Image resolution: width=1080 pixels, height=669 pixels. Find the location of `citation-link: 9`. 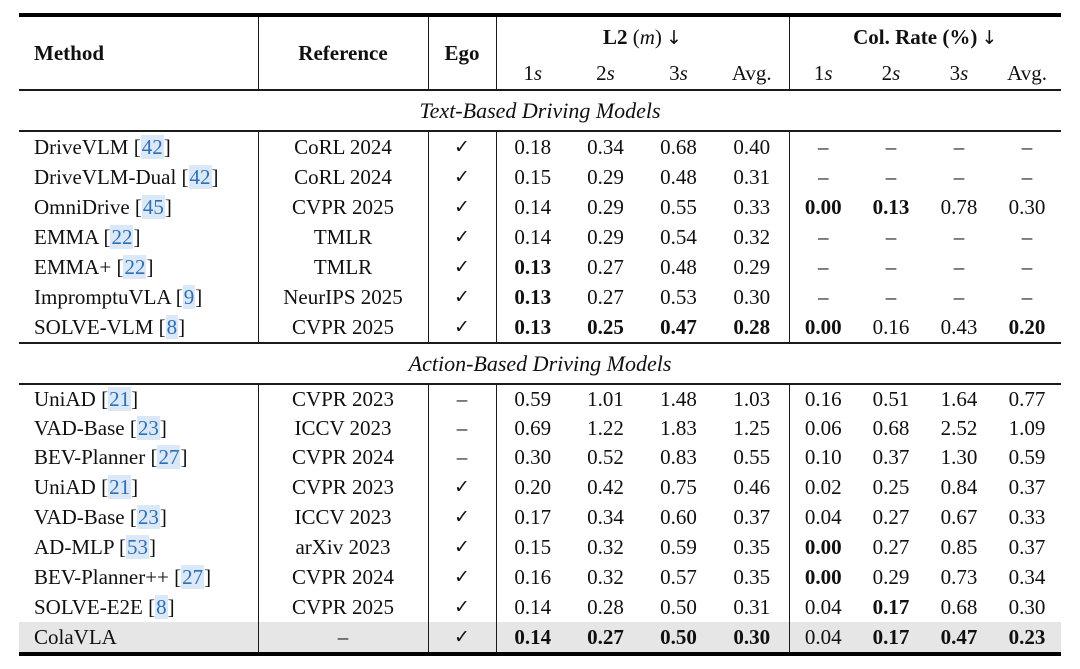

citation-link: 9 is located at coordinates (189, 296).